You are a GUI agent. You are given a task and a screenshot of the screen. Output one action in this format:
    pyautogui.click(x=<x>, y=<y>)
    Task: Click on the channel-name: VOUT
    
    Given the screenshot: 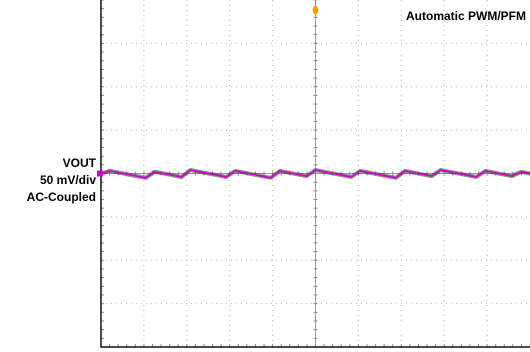 What is the action you would take?
    pyautogui.click(x=79, y=163)
    